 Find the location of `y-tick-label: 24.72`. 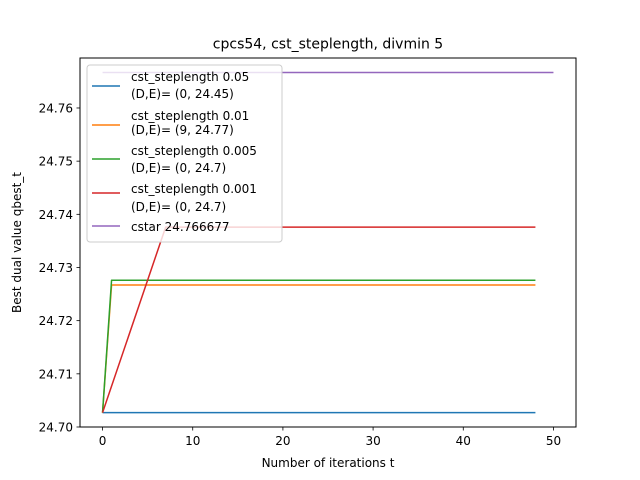

y-tick-label: 24.72 is located at coordinates (56, 321).